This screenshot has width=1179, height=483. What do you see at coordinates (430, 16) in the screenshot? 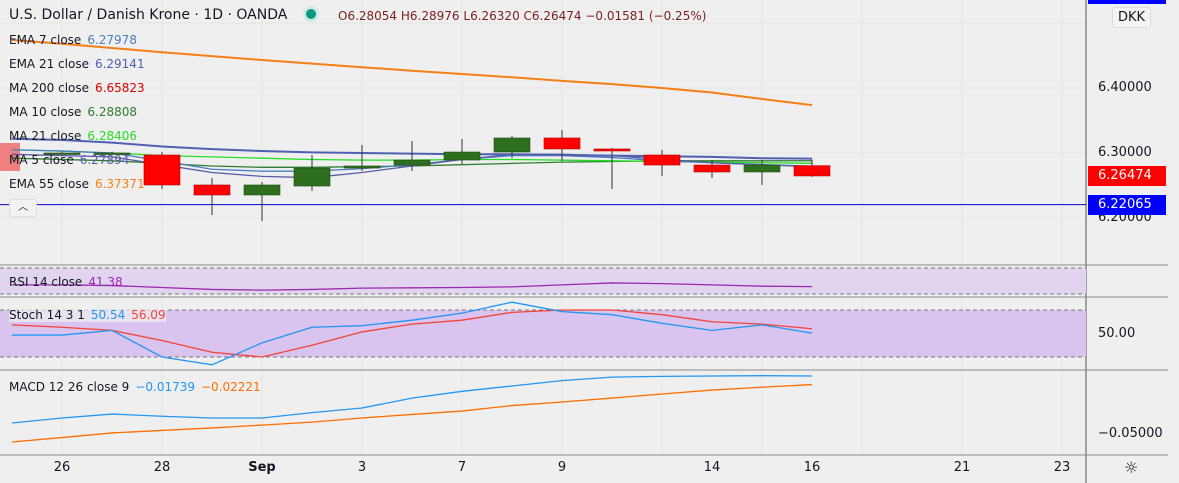
I see `ohlc-high: H6.28976` at bounding box center [430, 16].